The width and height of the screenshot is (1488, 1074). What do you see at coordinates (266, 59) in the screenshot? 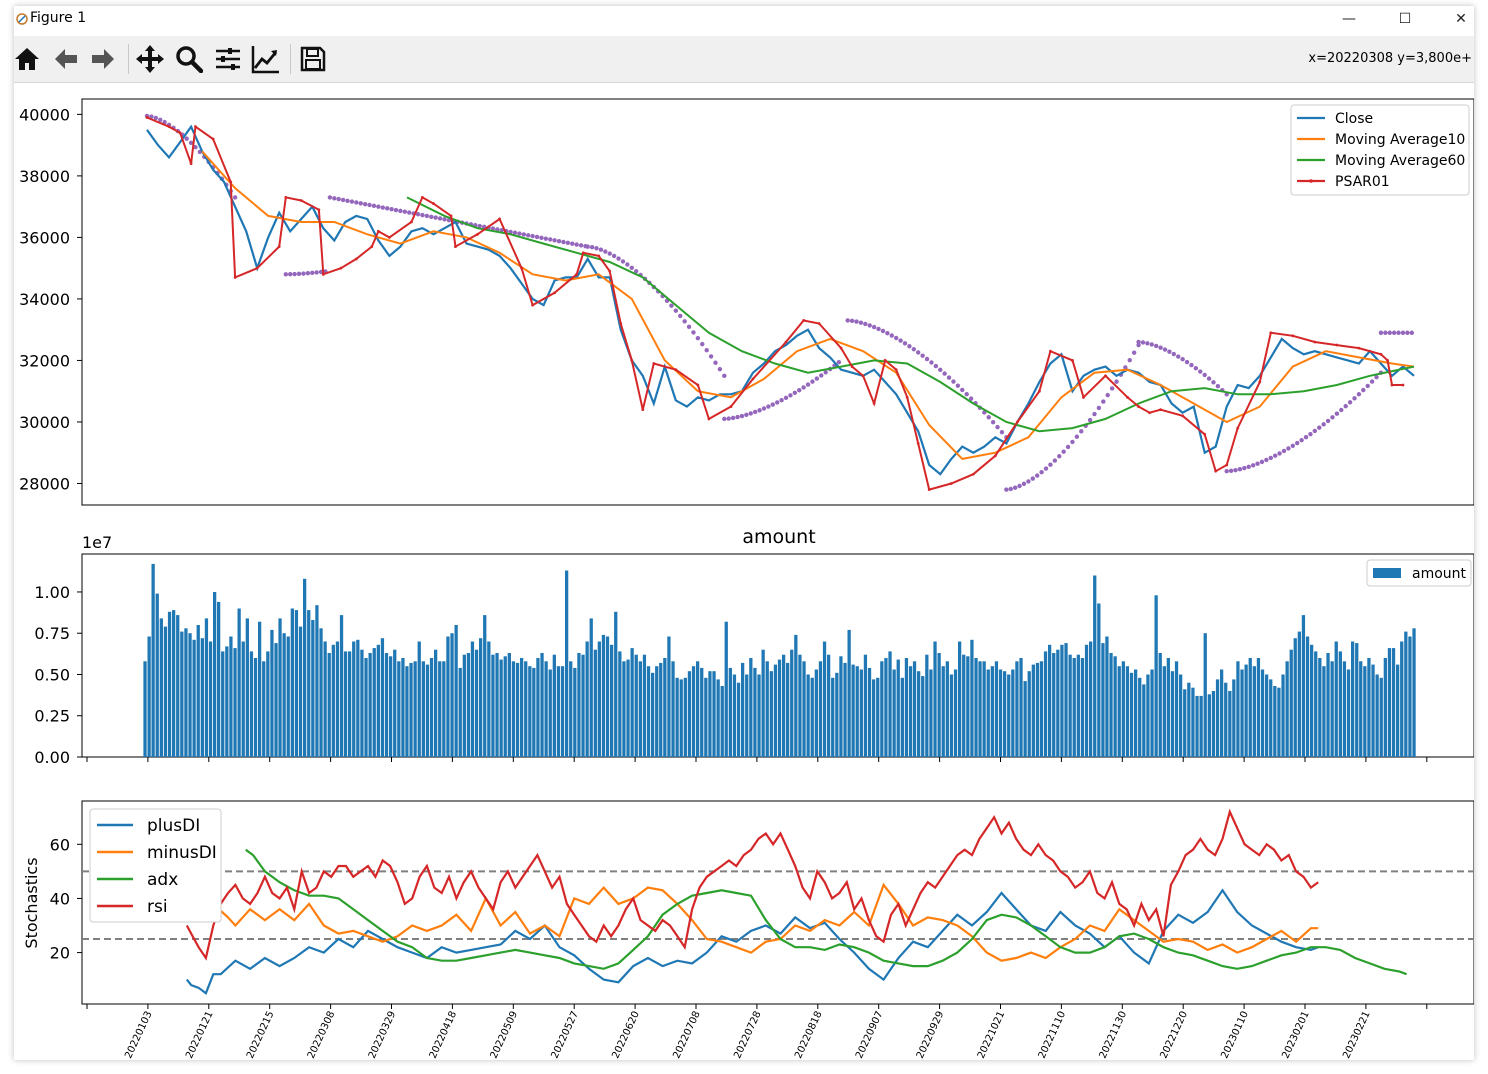
I see `edit-axis-button` at bounding box center [266, 59].